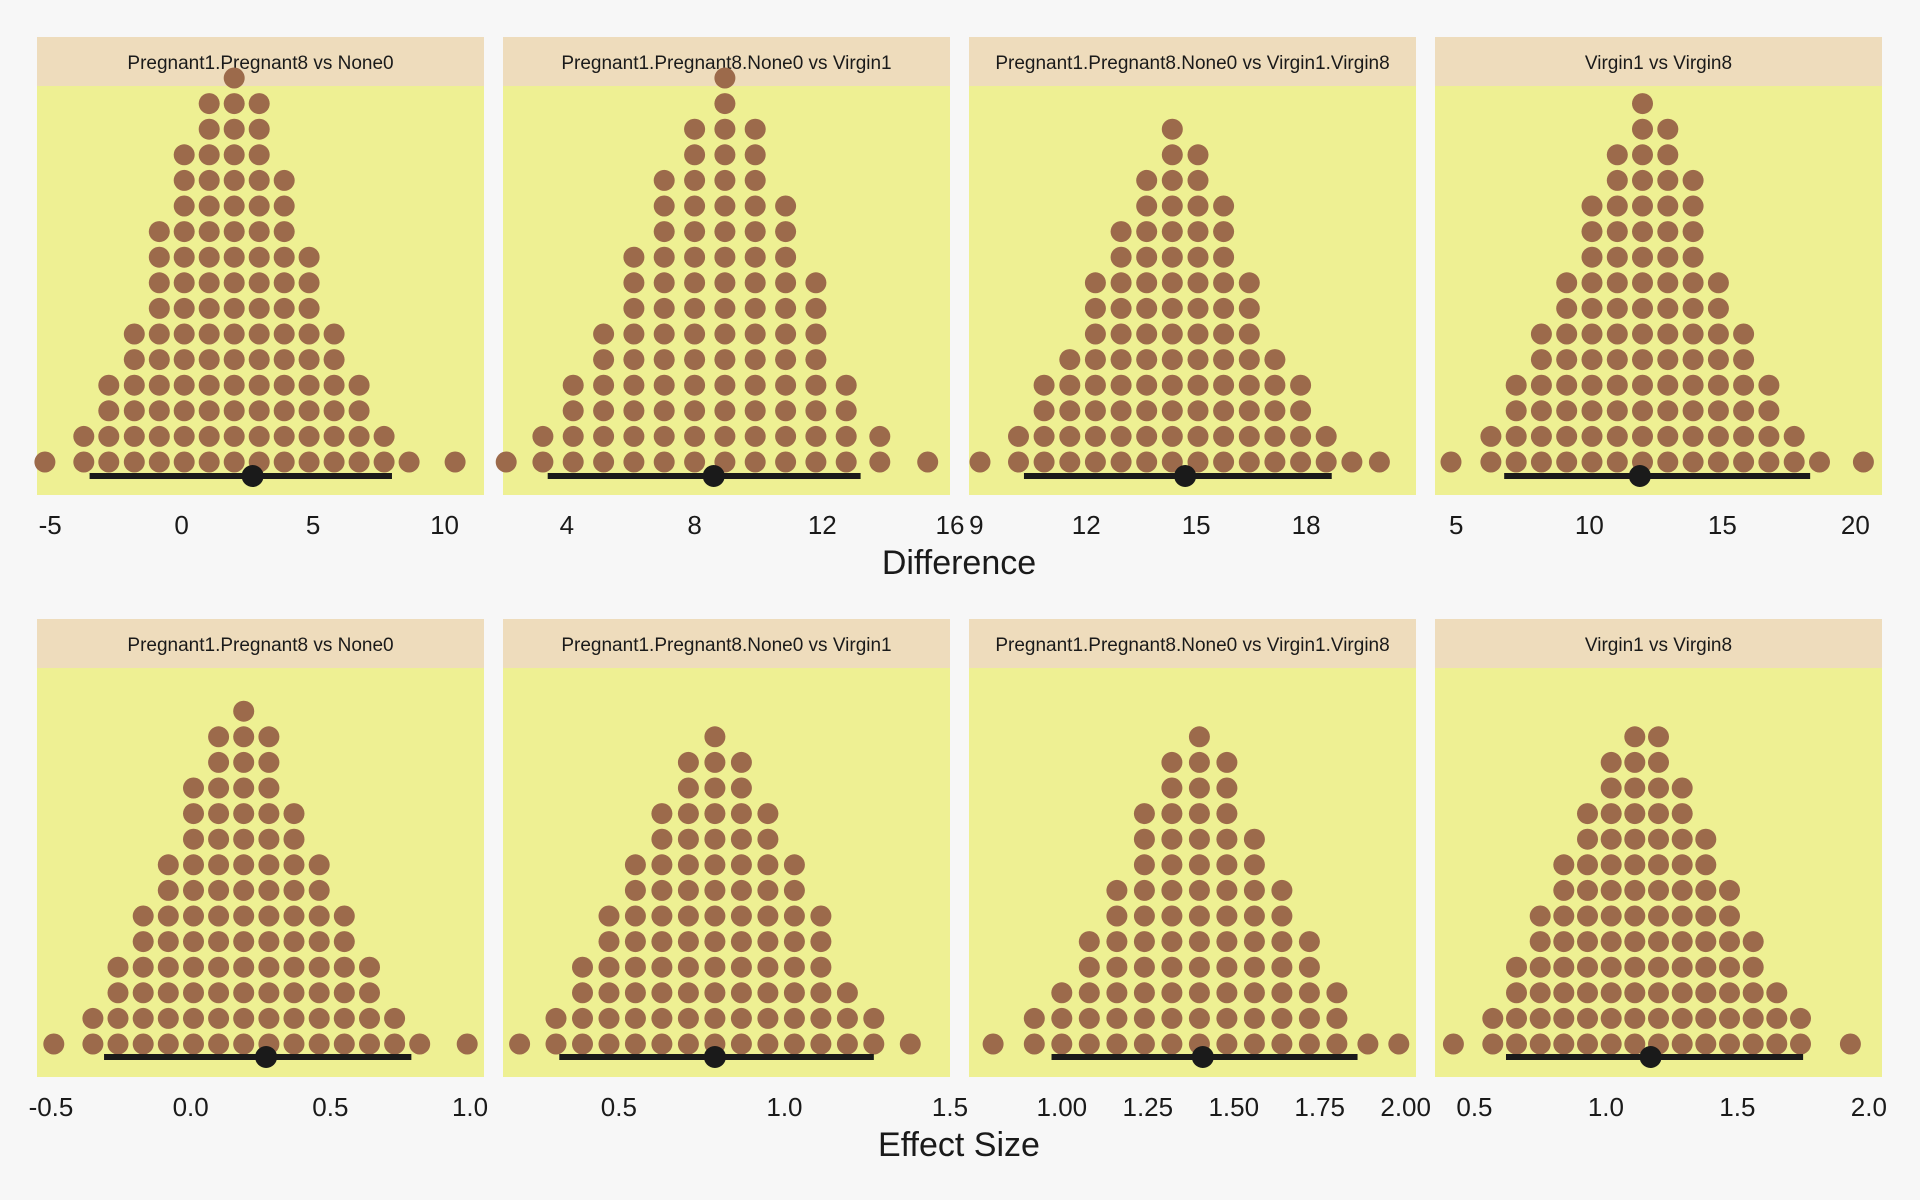 The image size is (1920, 1200). Describe the element at coordinates (1202, 1057) in the screenshot. I see `point-estimate-marker` at that location.